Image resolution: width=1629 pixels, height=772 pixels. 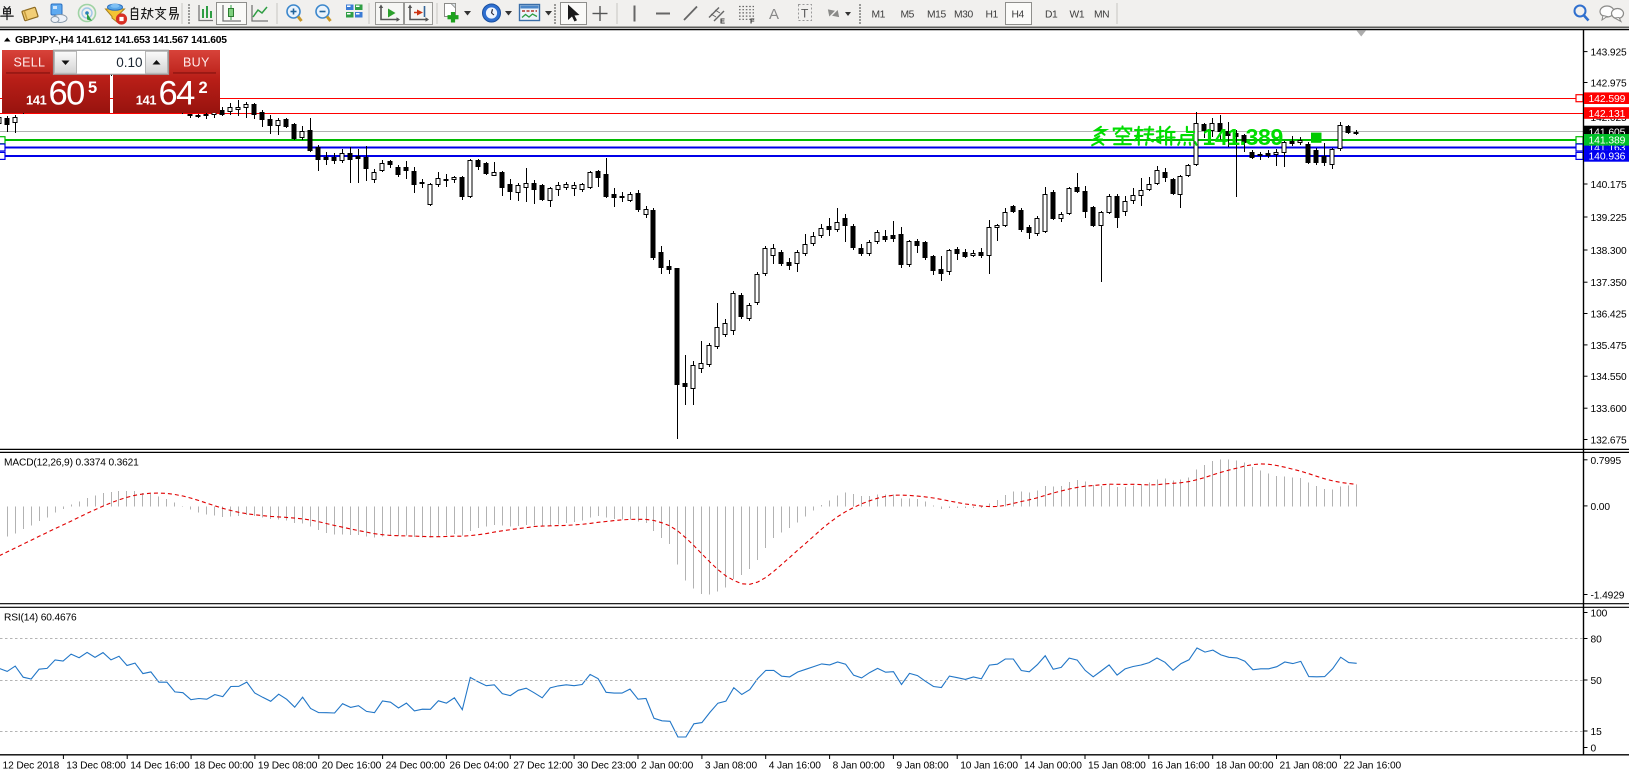 What do you see at coordinates (1077, 14) in the screenshot?
I see `svg-text: W1` at bounding box center [1077, 14].